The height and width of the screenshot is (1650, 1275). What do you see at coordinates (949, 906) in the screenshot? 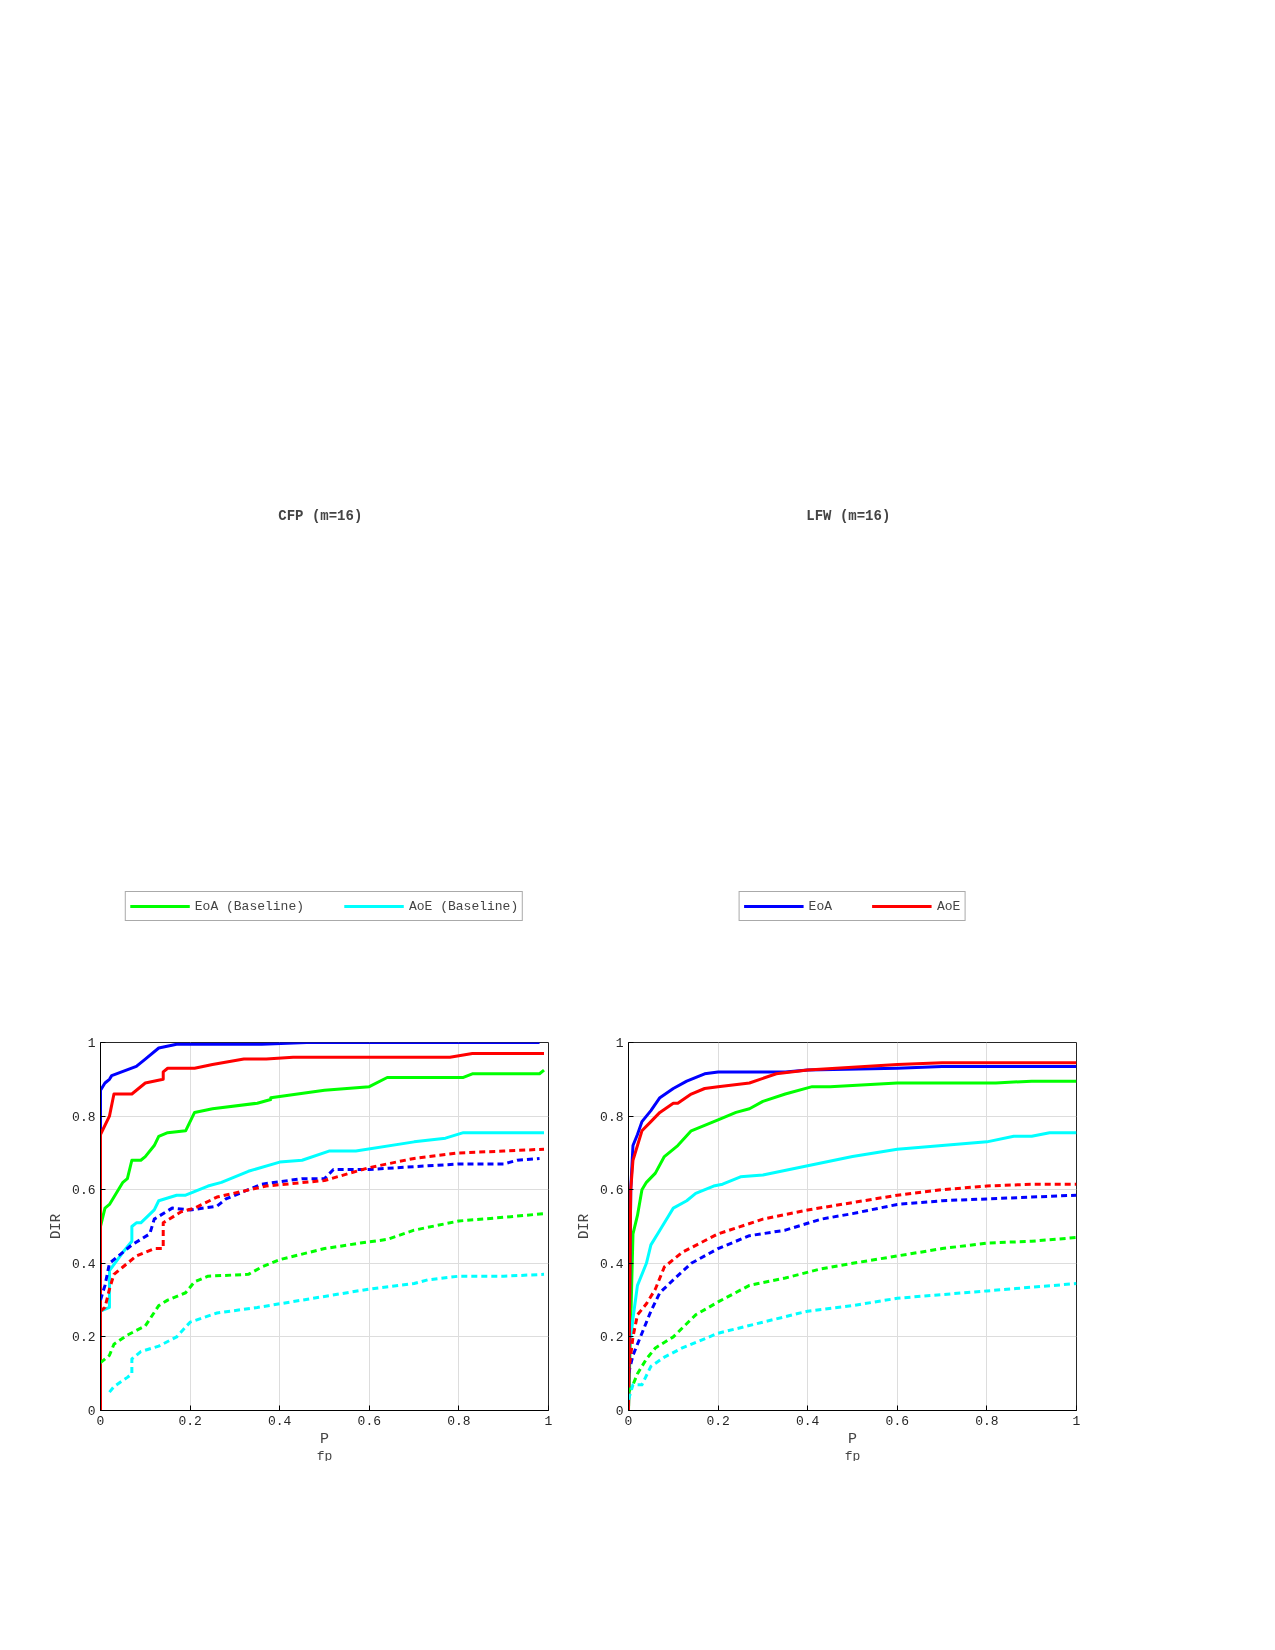
I see `legend-label: AoE` at bounding box center [949, 906].